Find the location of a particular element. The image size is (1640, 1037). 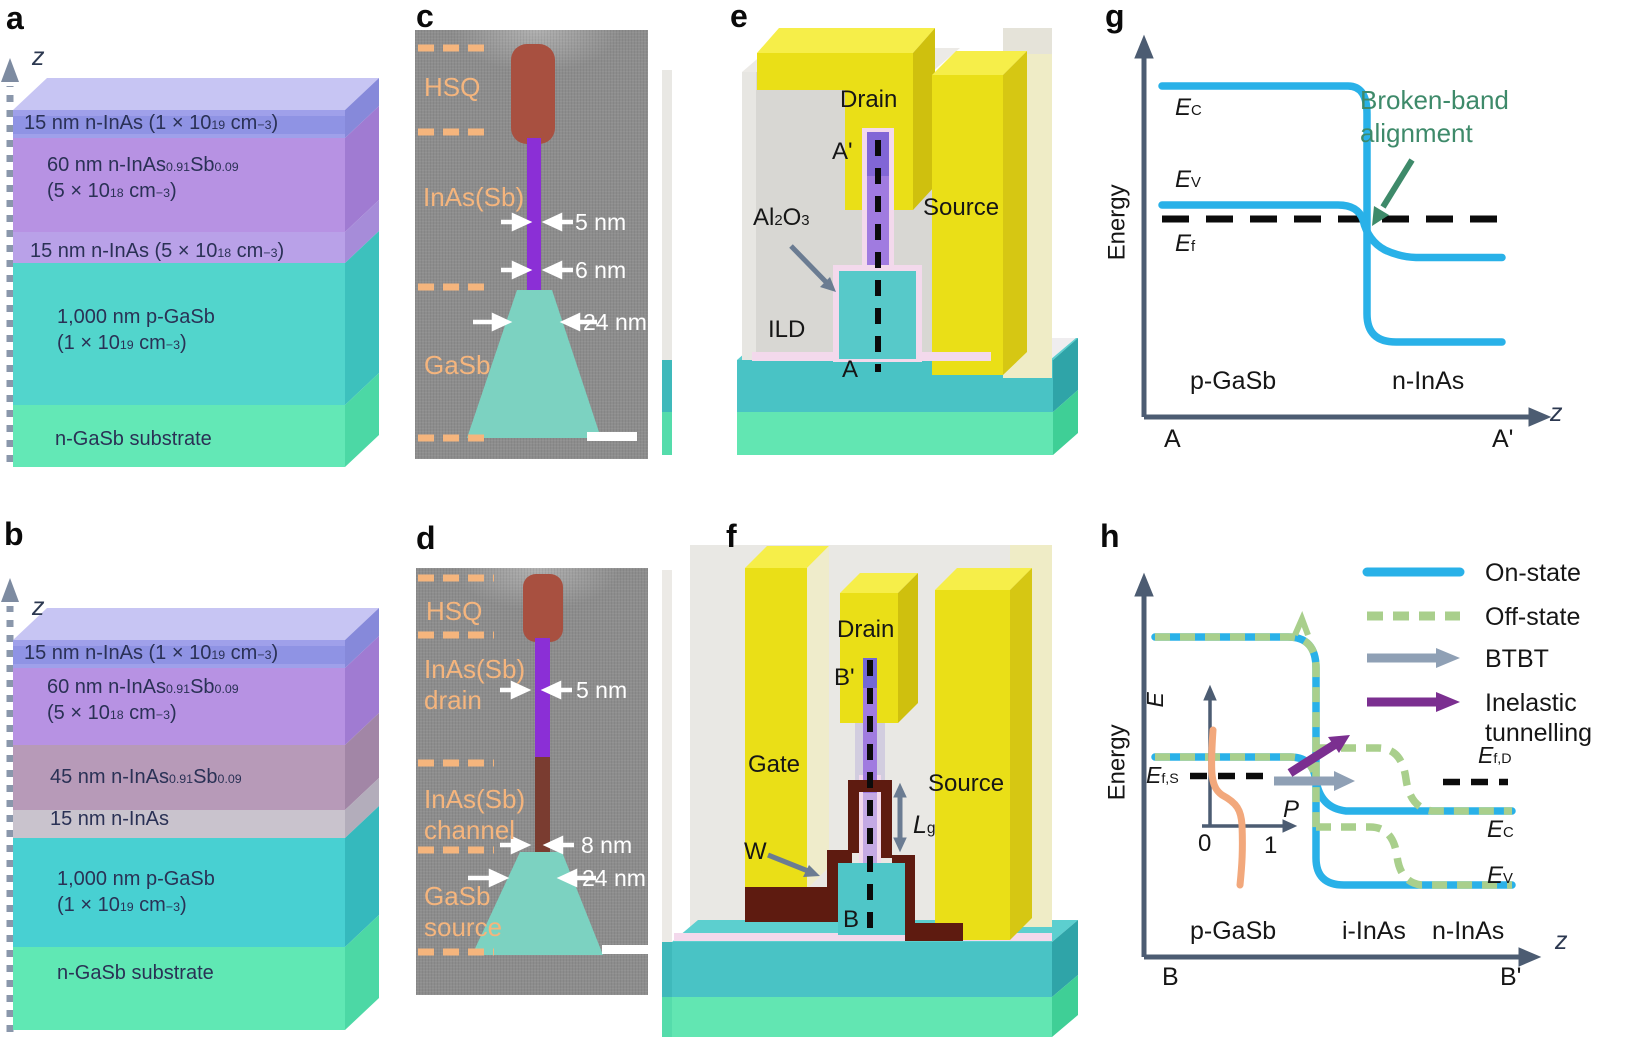

inassb-label: InAs(Sb) is located at coordinates (474, 197).